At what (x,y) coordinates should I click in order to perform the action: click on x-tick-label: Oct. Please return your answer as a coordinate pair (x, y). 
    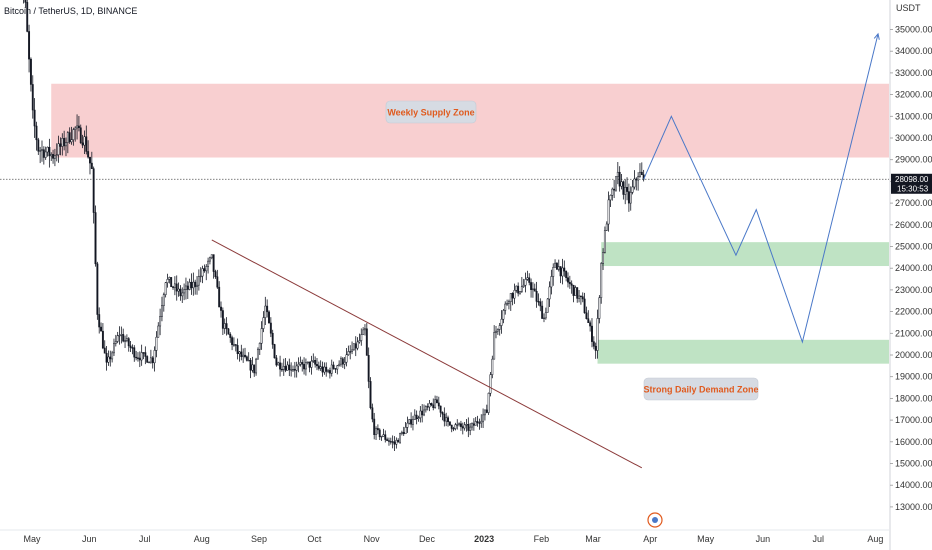
    Looking at the image, I should click on (314, 539).